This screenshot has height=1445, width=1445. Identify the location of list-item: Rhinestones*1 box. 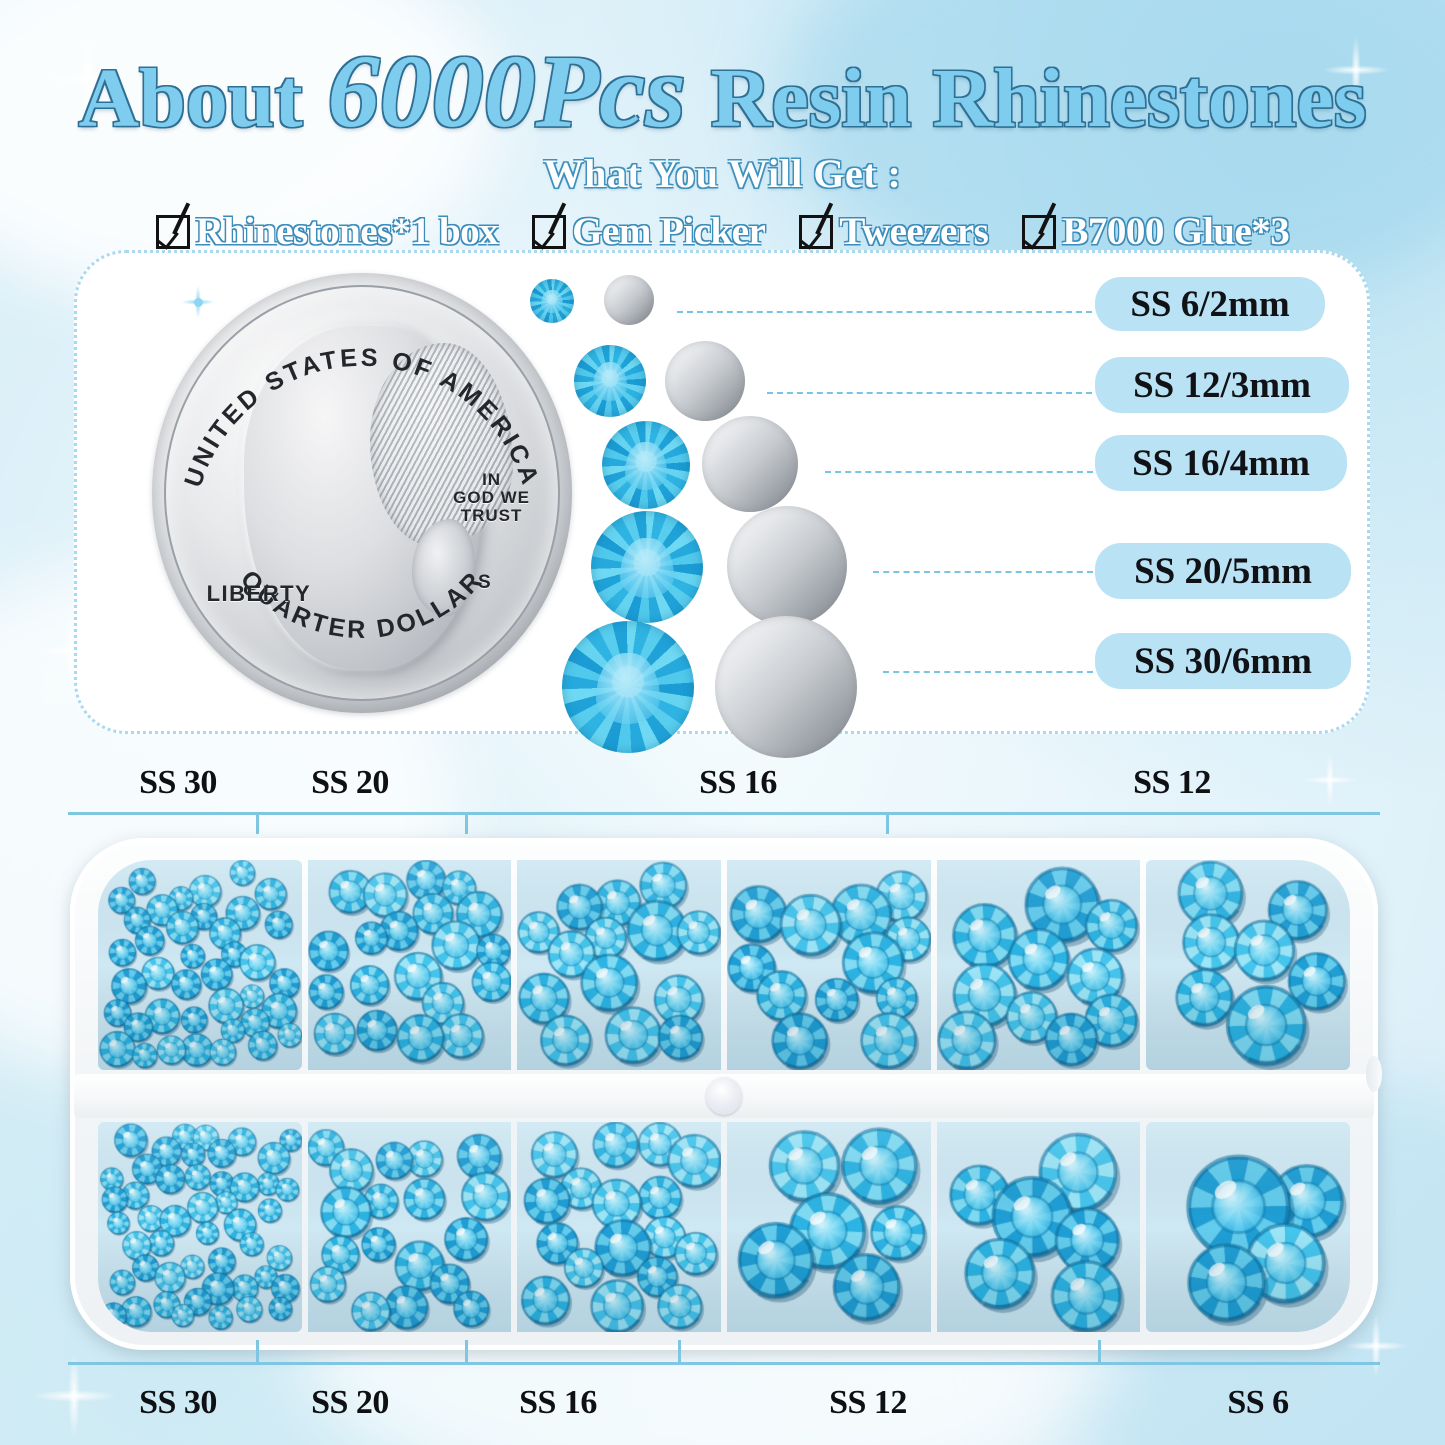
(327, 231).